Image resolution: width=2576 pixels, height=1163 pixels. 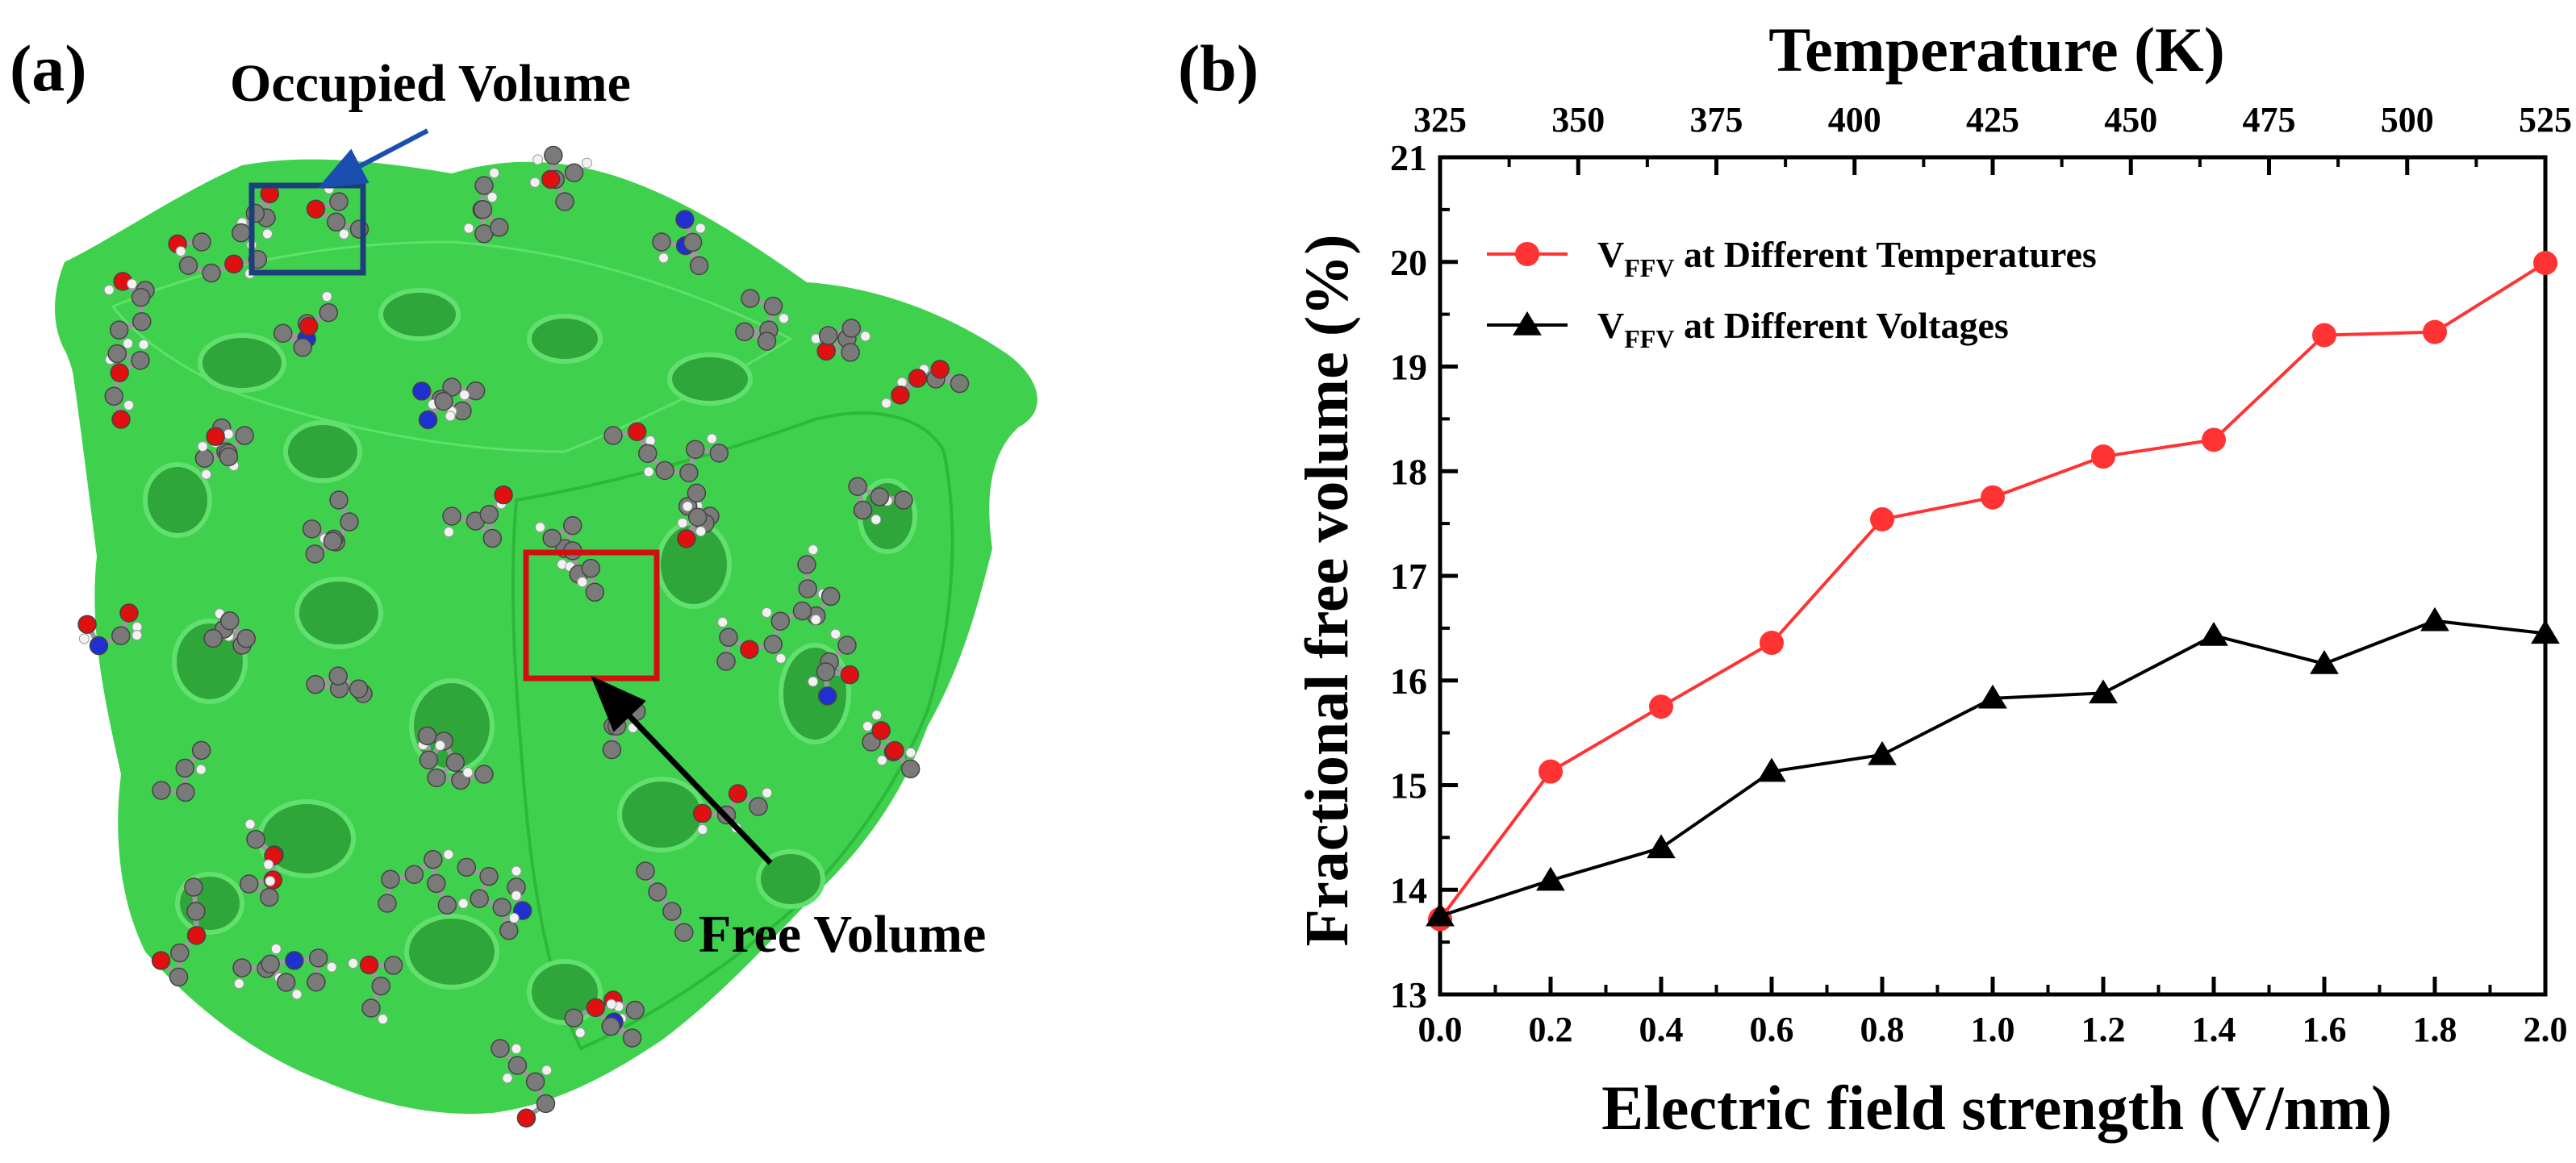 I want to click on y-tick-label: 19, so click(x=1408, y=367).